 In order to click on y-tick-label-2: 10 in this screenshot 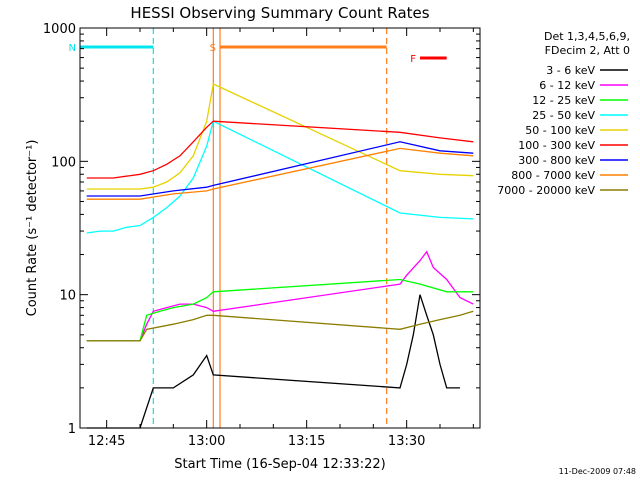, I will do `click(67, 296)`.